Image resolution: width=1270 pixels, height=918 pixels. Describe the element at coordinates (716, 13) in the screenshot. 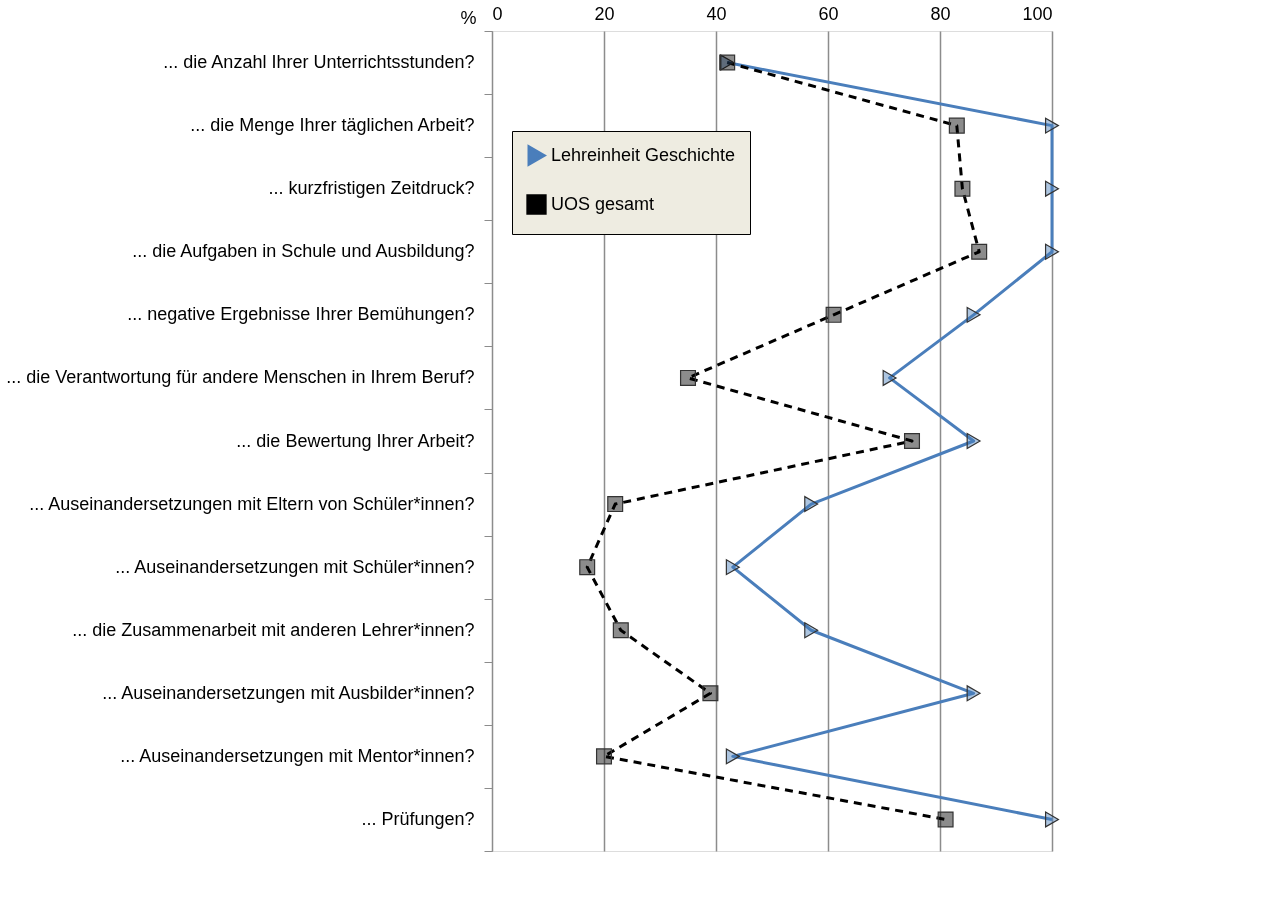

I see `x-tick-label: 40` at that location.